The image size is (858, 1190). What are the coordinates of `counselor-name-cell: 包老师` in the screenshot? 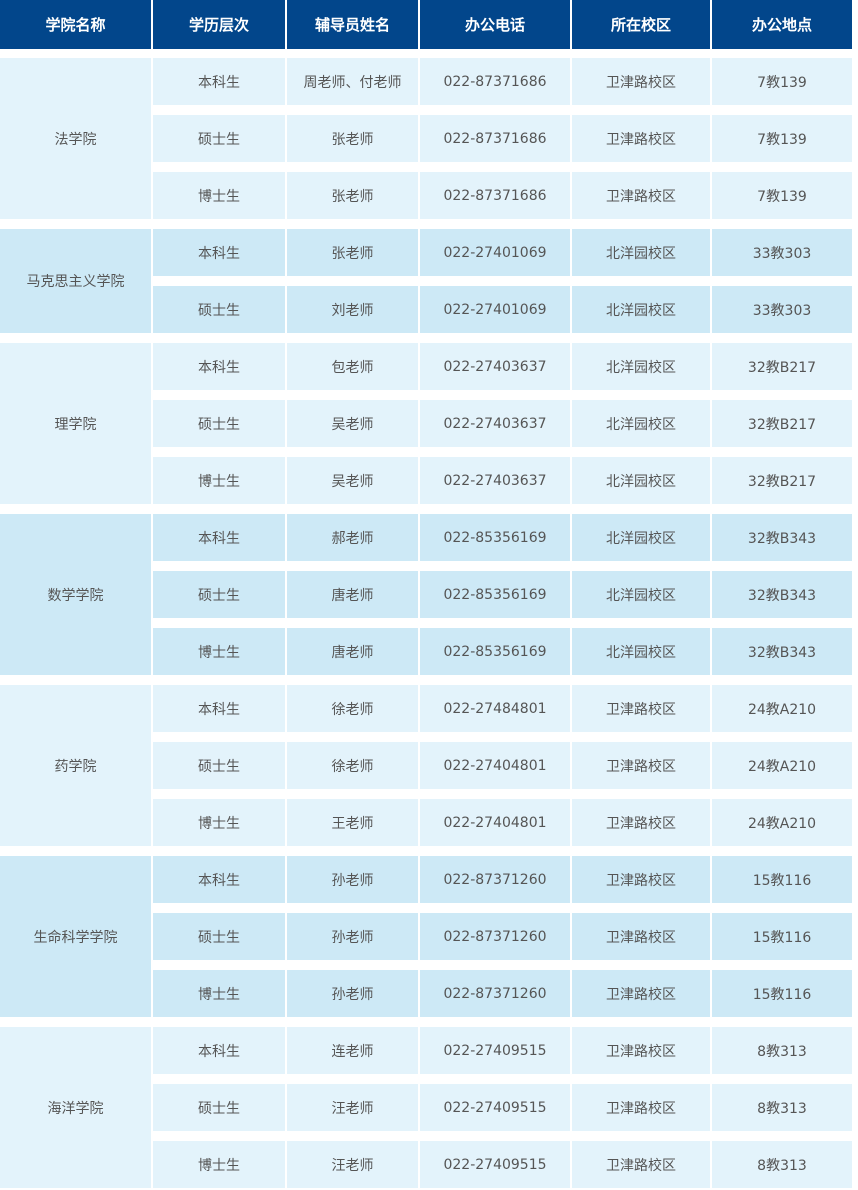 It's located at (352, 366).